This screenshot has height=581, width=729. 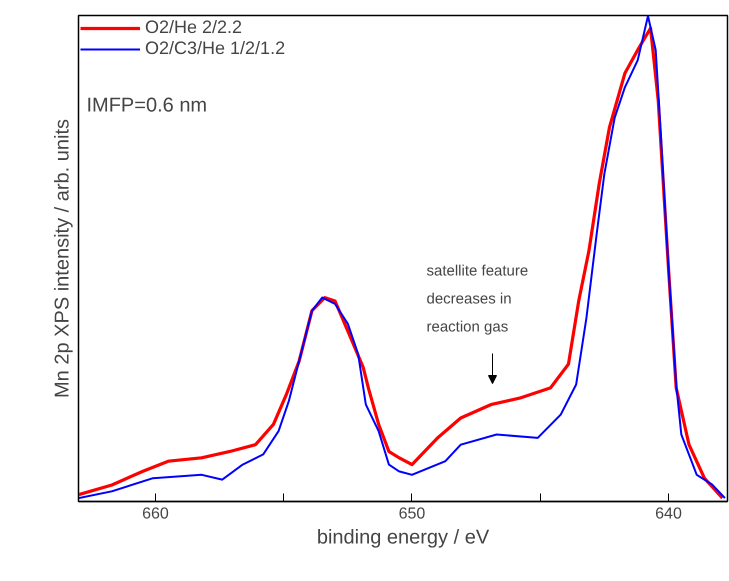 What do you see at coordinates (477, 299) in the screenshot?
I see `annotation: satellite feature decreases in reaction gas` at bounding box center [477, 299].